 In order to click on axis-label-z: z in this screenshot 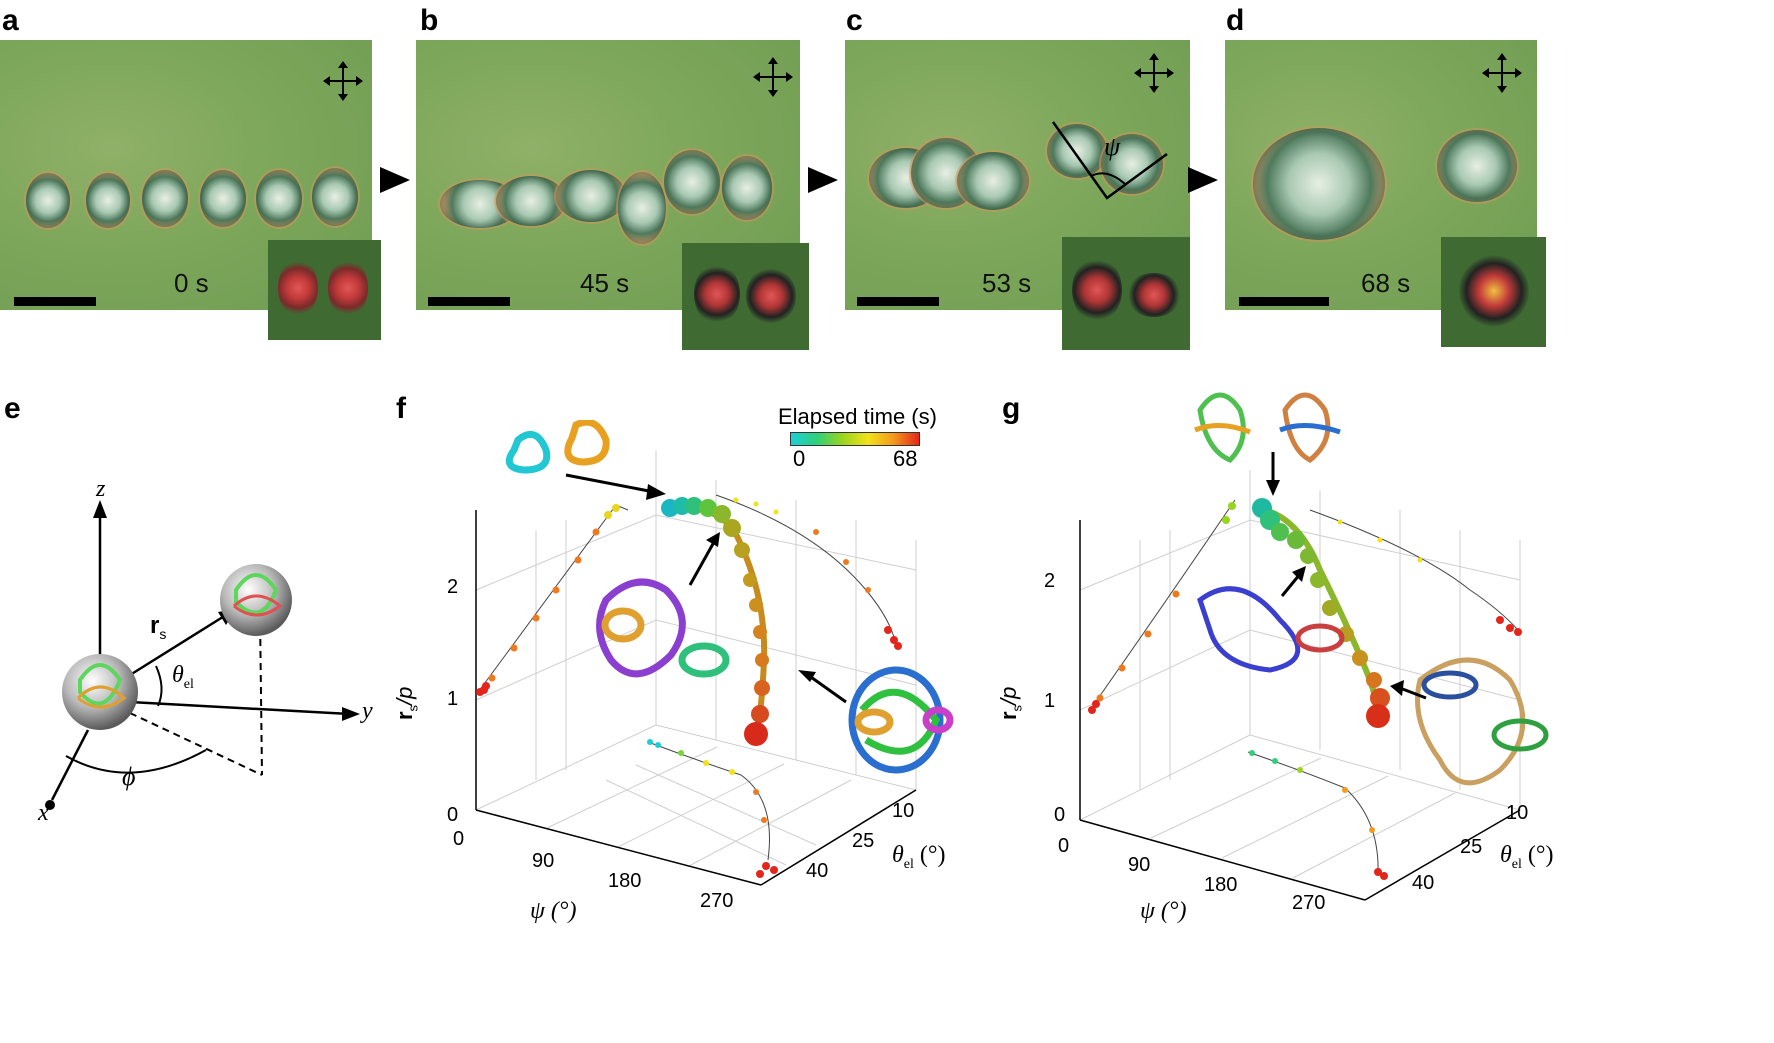, I will do `click(101, 489)`.